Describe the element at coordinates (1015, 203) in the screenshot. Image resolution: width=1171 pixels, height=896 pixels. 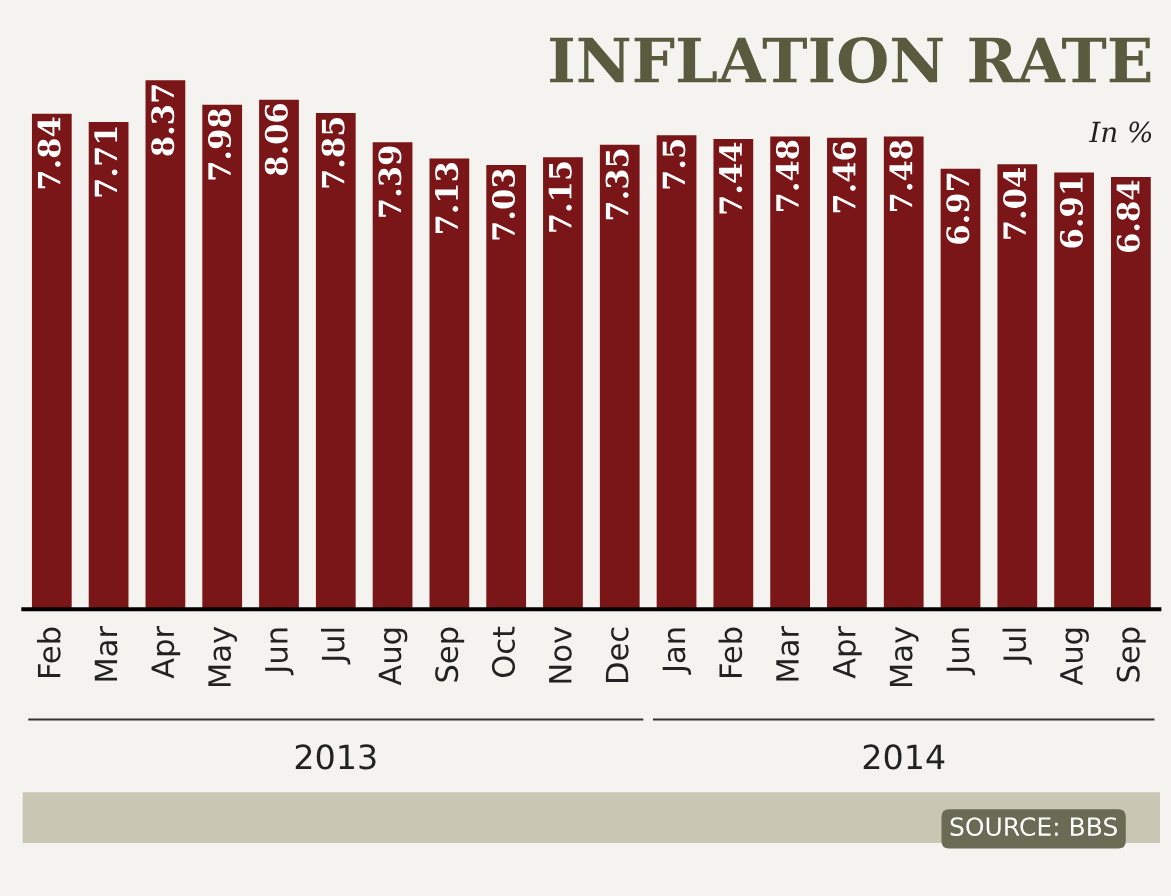
I see `data-label: 7.04` at that location.